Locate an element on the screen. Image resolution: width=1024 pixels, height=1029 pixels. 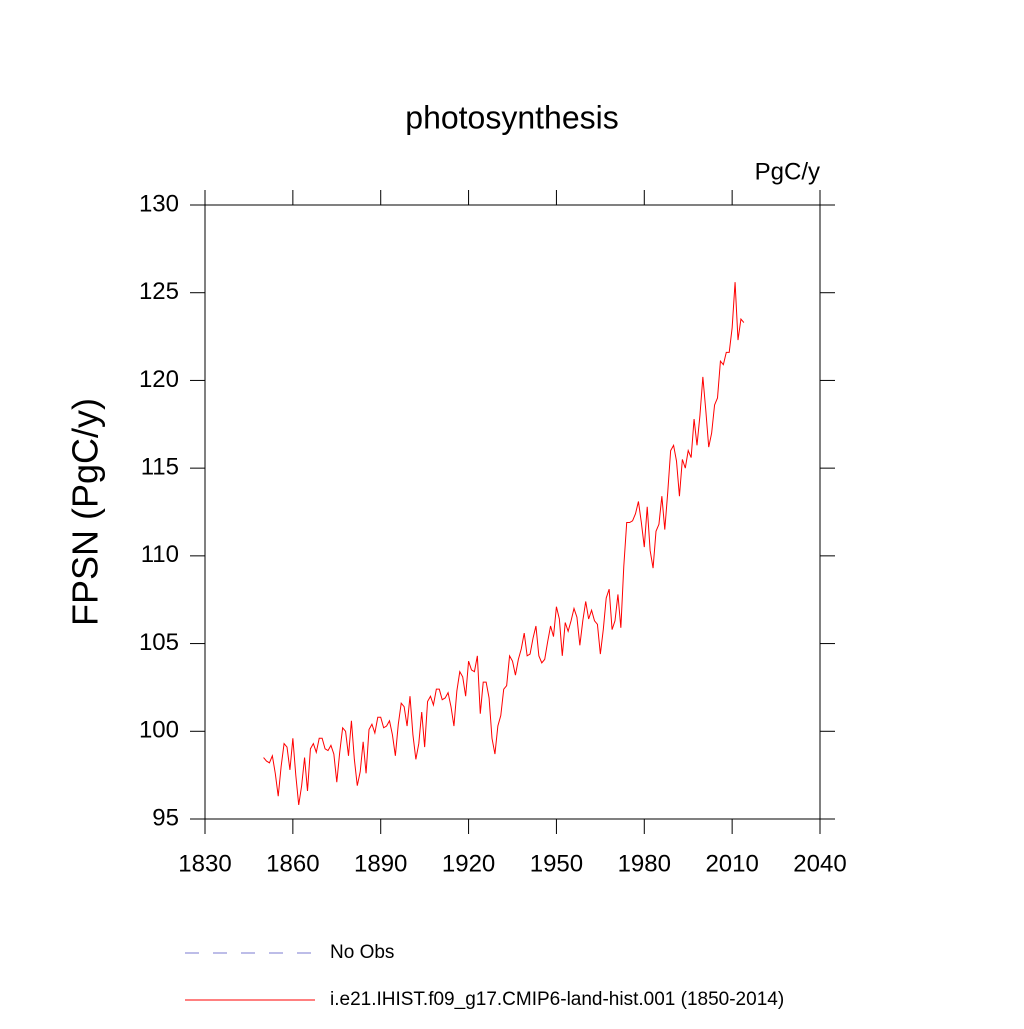
x-tick-label: 1890 is located at coordinates (380, 863).